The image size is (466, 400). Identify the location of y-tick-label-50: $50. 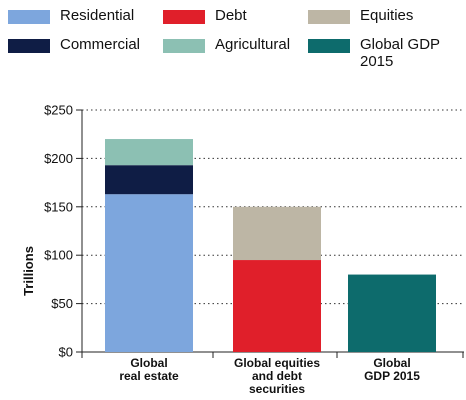
(62, 303).